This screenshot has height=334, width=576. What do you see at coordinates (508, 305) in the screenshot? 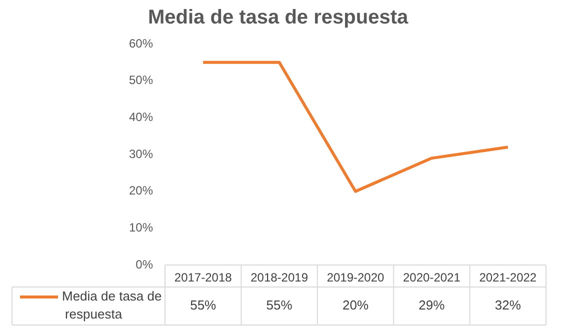
I see `data-label: 32%` at bounding box center [508, 305].